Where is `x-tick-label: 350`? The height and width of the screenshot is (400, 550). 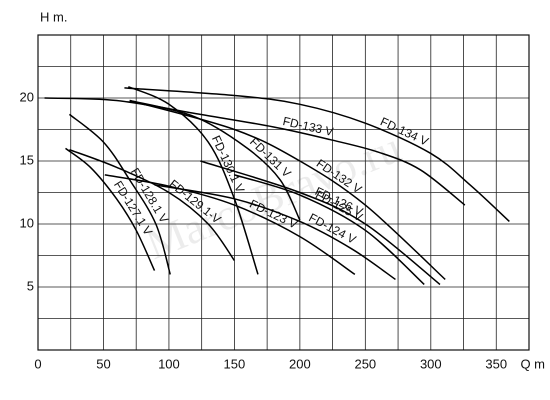
x-tick-label: 350 is located at coordinates (496, 363).